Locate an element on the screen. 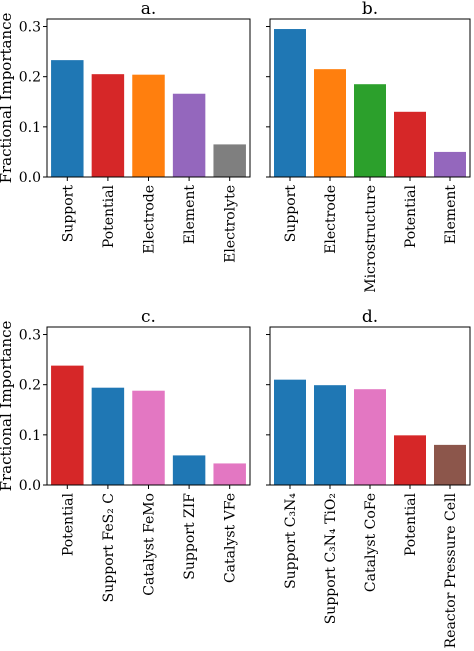 This screenshot has width=474, height=651. x-tick-label: Catalyst FeMo is located at coordinates (150, 544).